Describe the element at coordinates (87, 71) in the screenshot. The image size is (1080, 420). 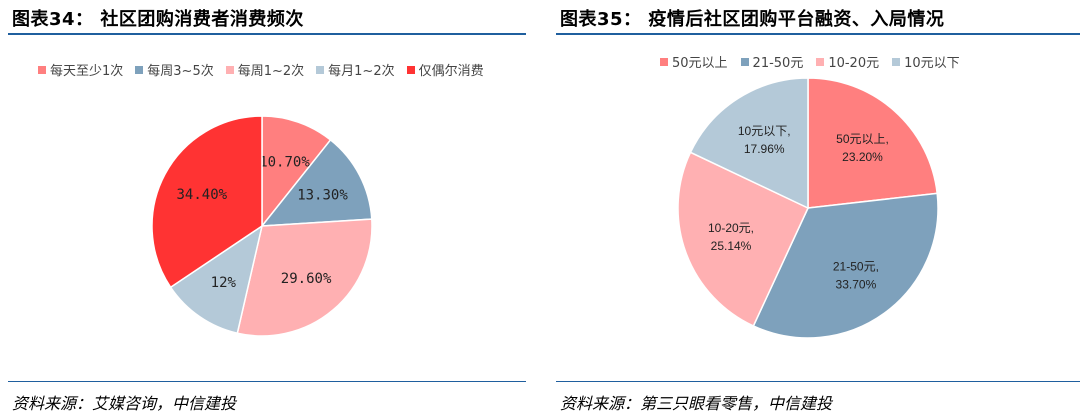
I see `legend-label: 每天至少1次` at that location.